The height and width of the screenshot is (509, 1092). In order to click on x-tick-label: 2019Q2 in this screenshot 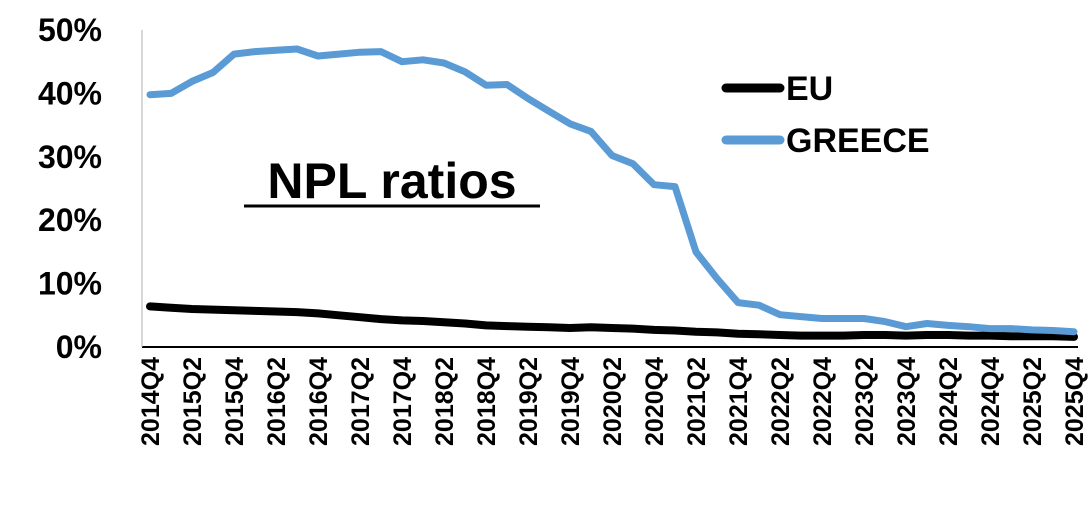, I will do `click(529, 401)`.